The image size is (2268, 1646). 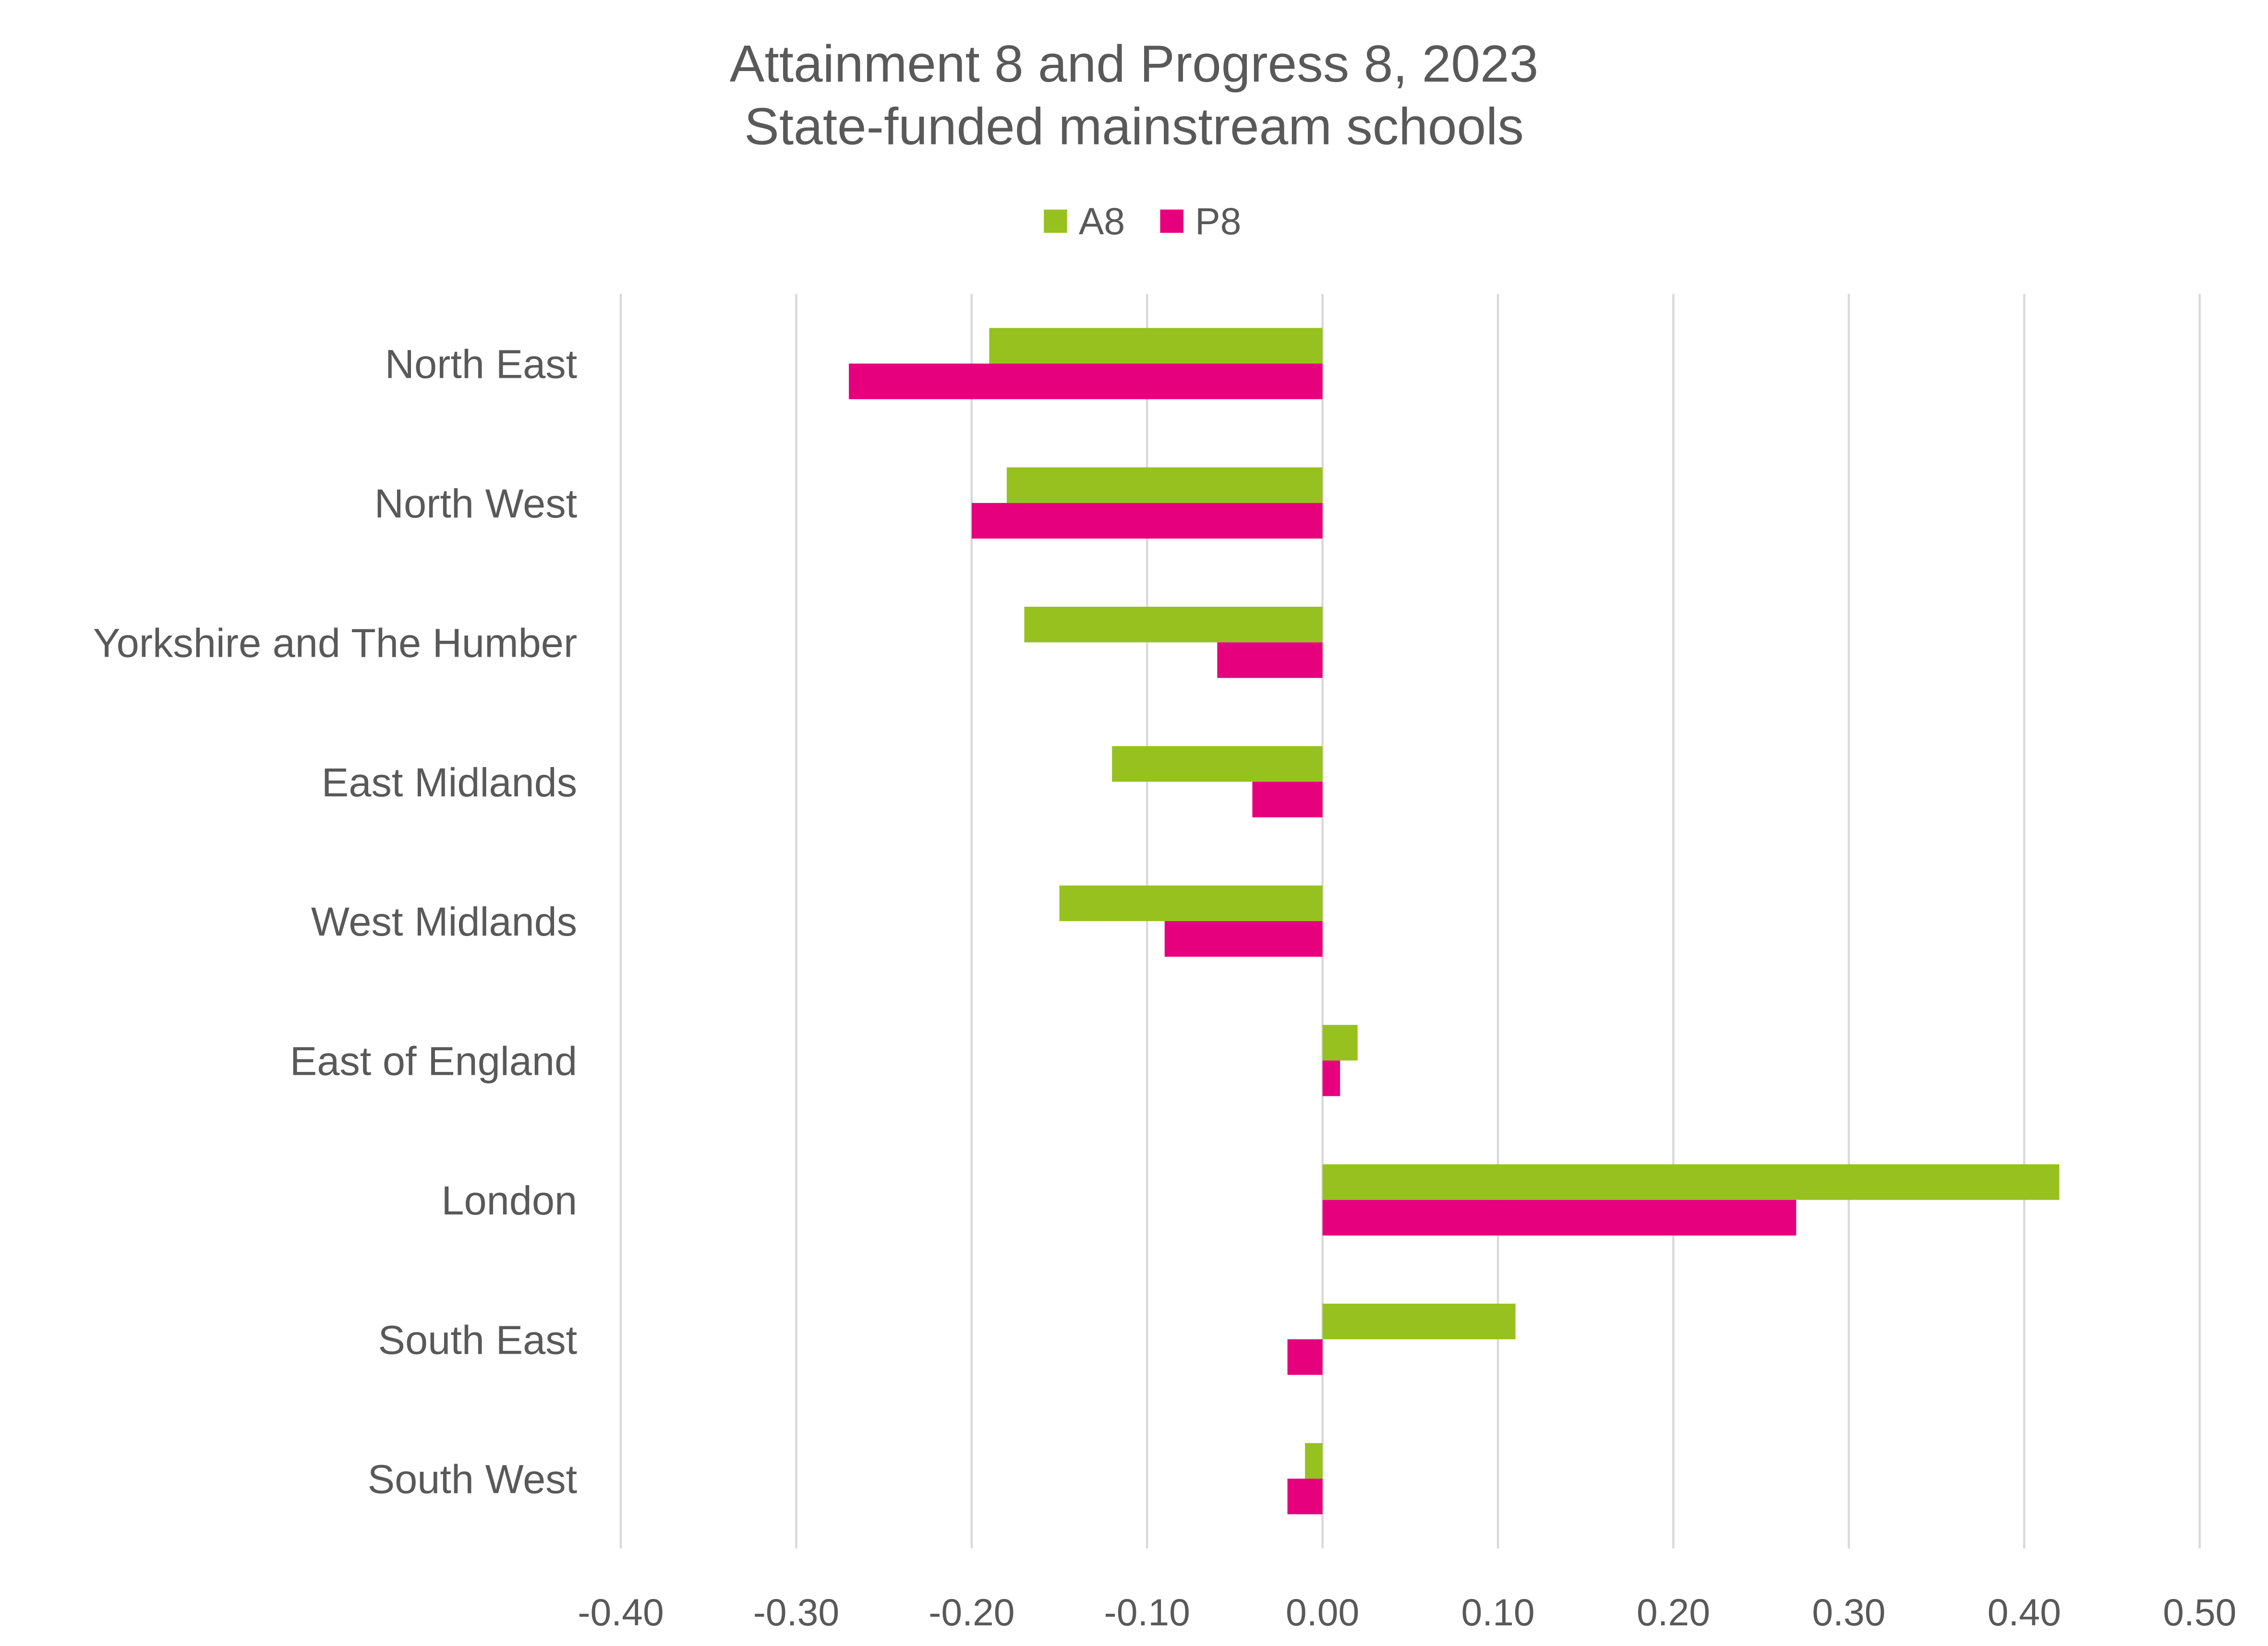 I want to click on x-tick-label: 0.10, so click(x=1498, y=1612).